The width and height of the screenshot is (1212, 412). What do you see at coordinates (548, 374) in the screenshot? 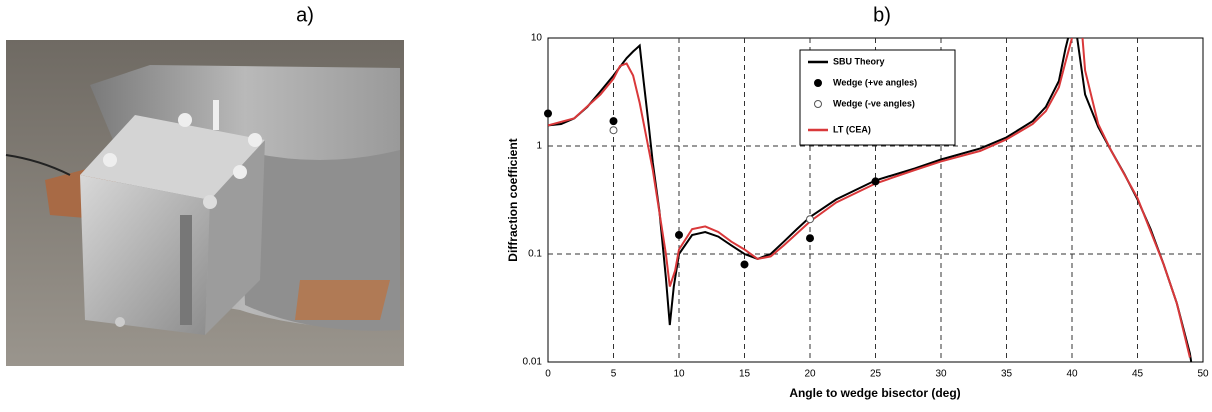
I see `x-tick-label: 0` at bounding box center [548, 374].